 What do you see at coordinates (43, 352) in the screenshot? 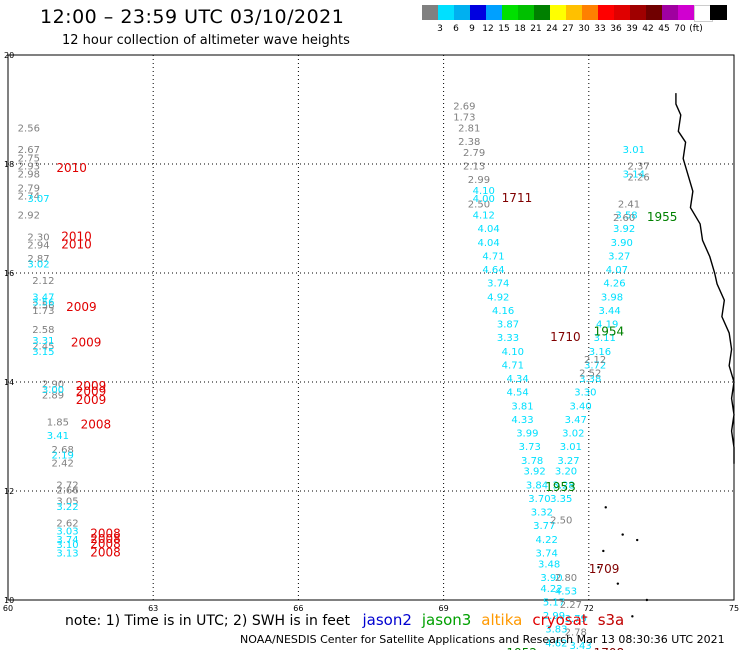
I see `swh-label: 3.15` at bounding box center [43, 352].